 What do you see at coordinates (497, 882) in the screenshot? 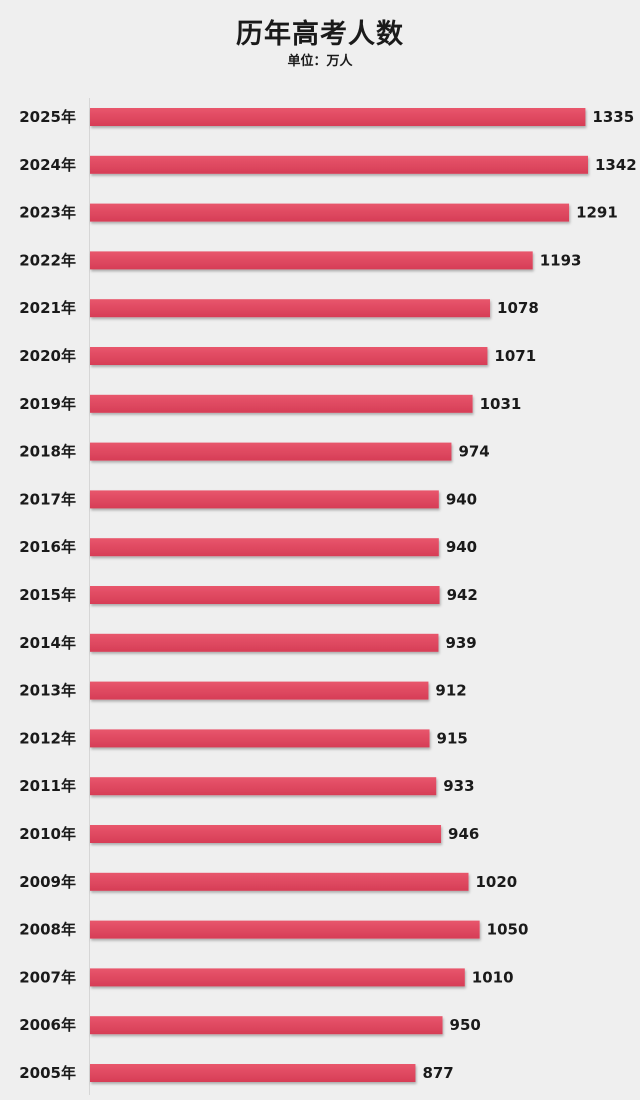
I see `data-label: 1020` at bounding box center [497, 882].